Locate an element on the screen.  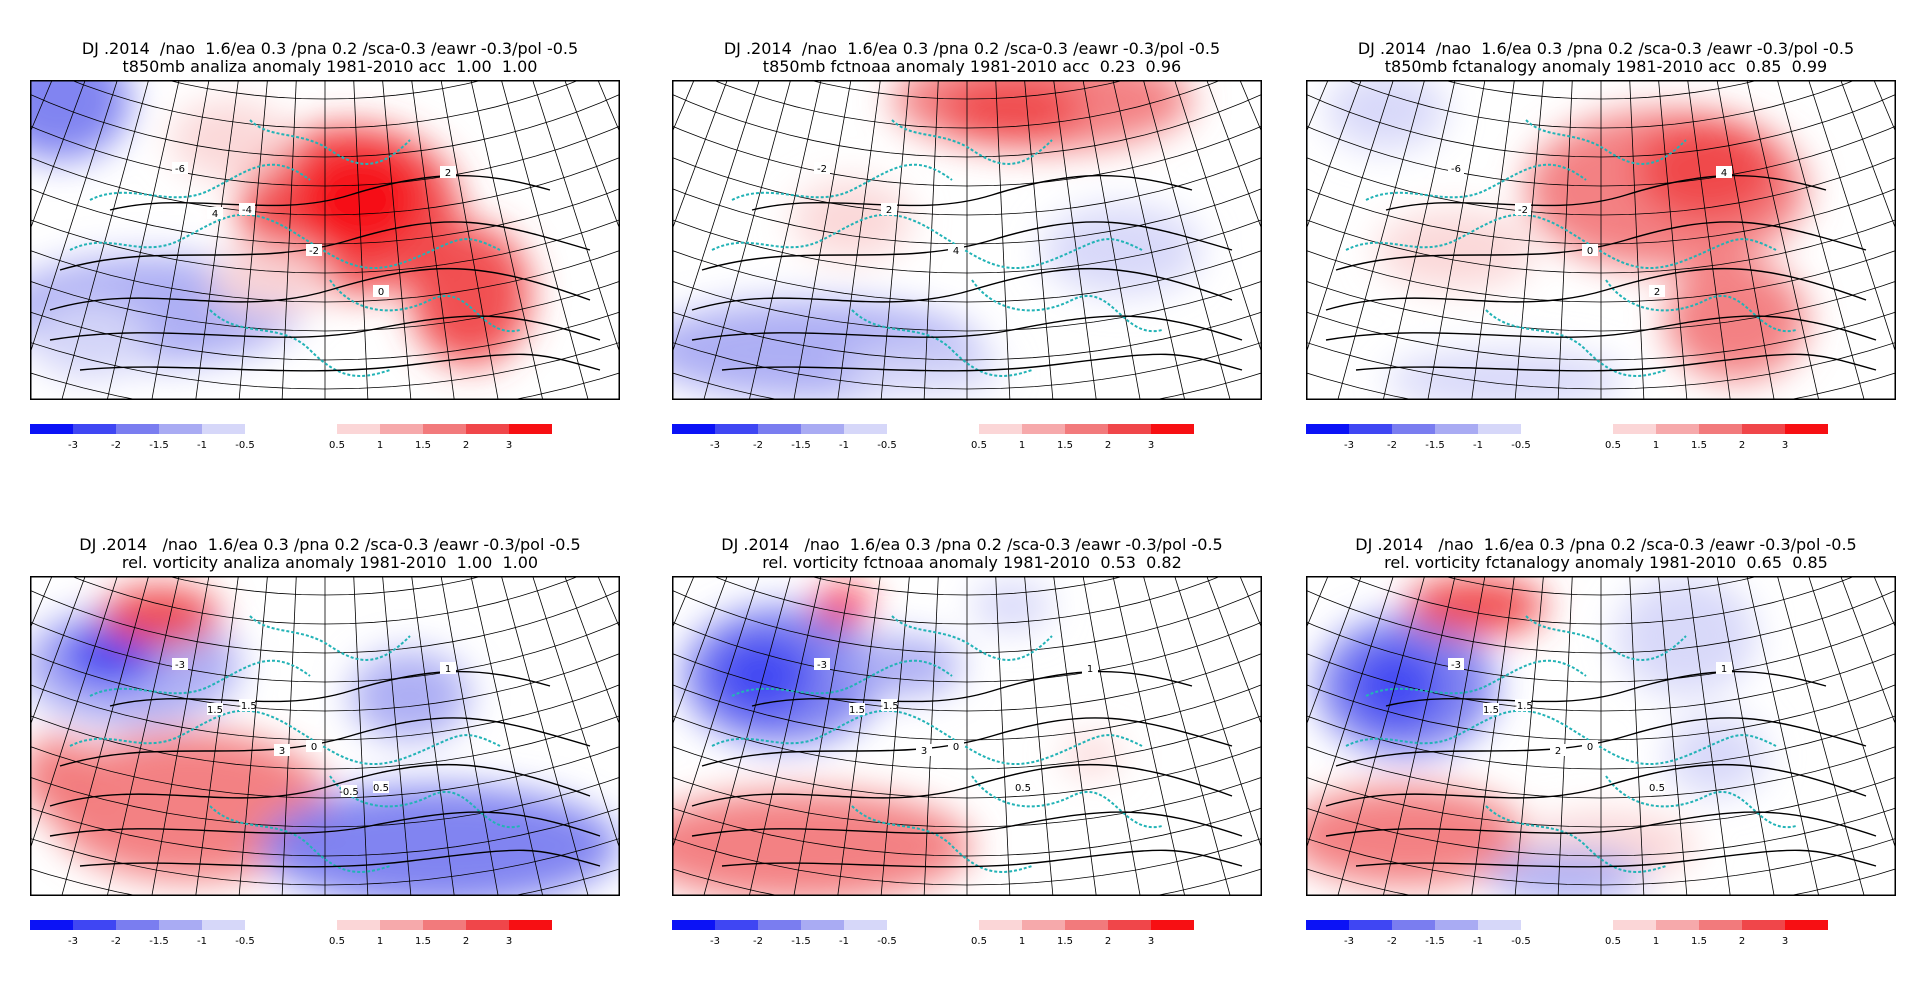
coastline is located at coordinates (937, 744).